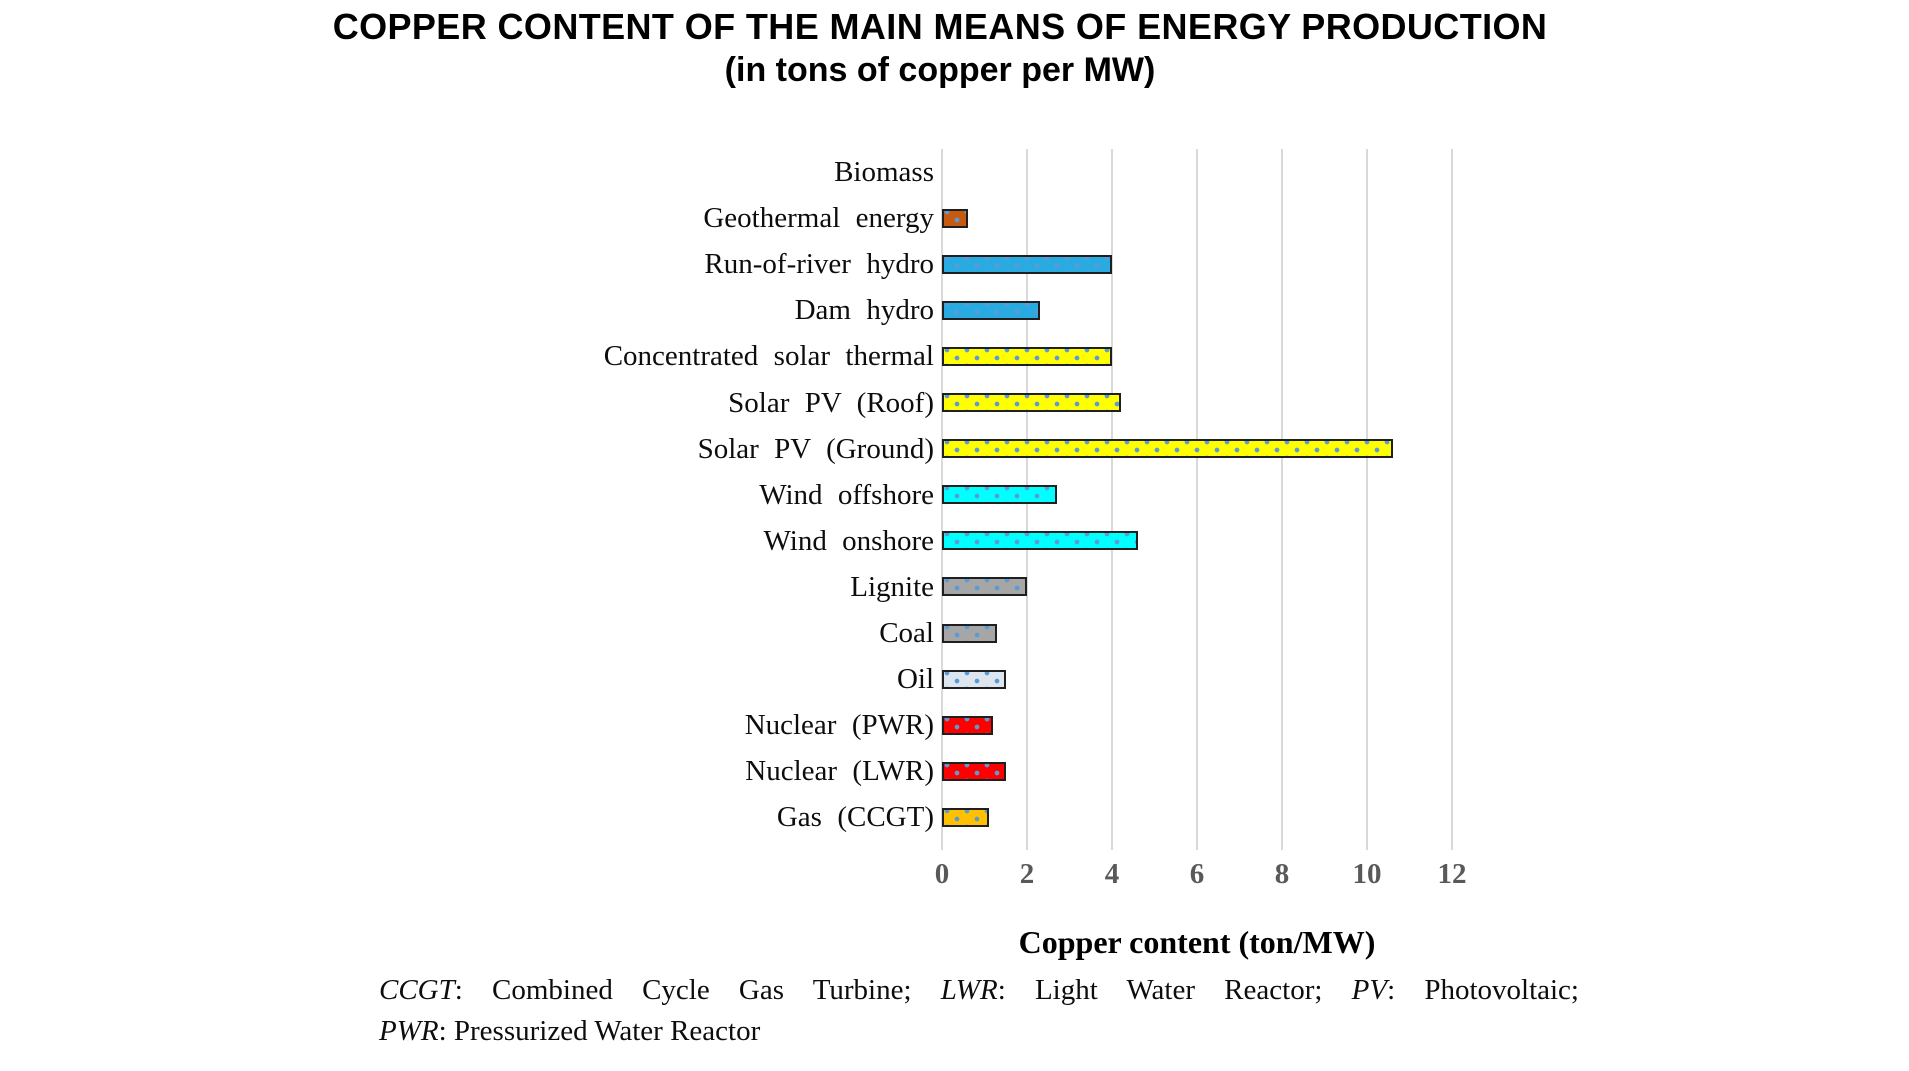  What do you see at coordinates (915, 679) in the screenshot?
I see `category-label-oil: Oil` at bounding box center [915, 679].